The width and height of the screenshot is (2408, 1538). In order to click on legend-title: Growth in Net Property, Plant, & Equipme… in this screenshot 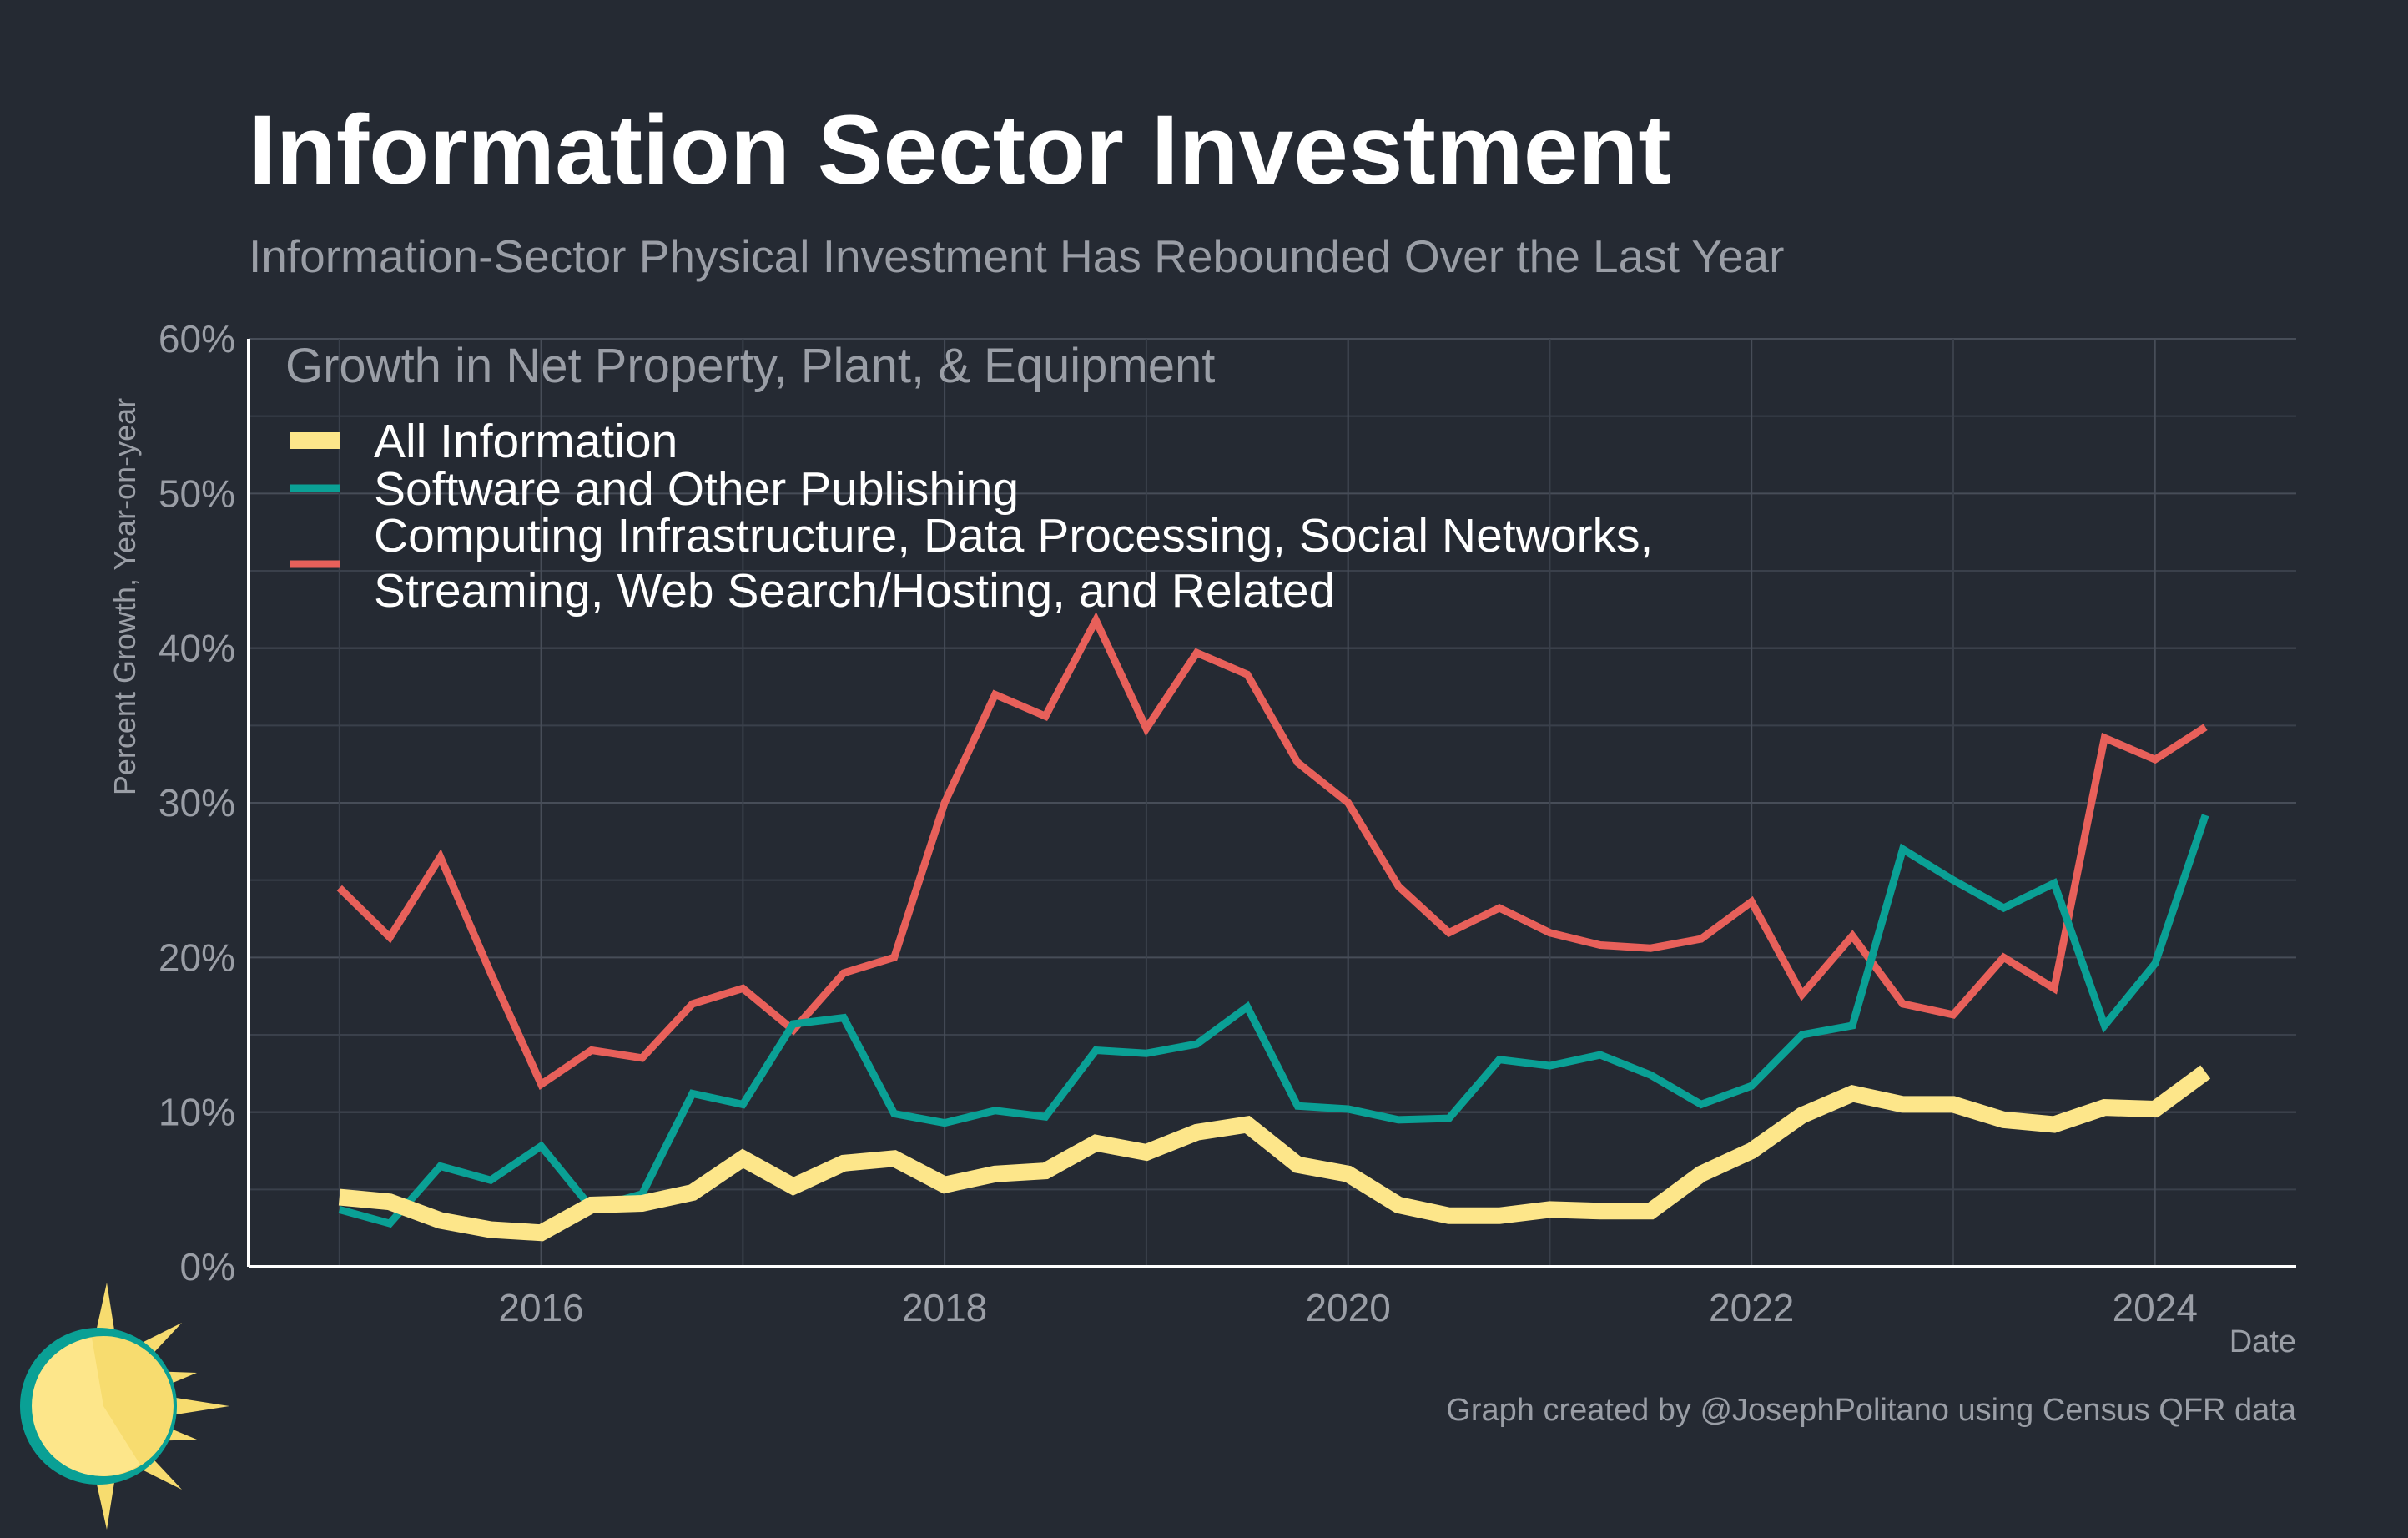, I will do `click(750, 366)`.